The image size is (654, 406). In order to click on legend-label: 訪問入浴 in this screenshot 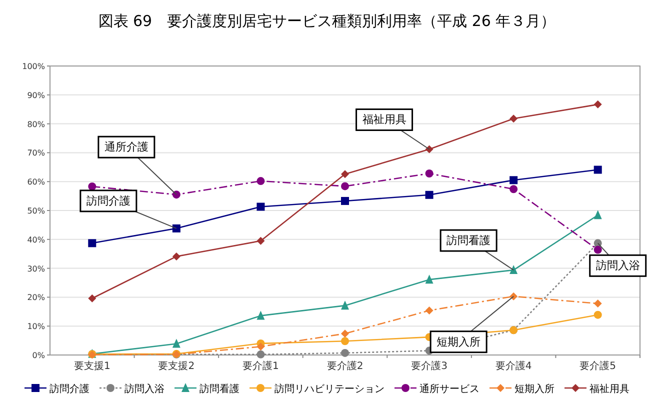, I will do `click(144, 389)`.